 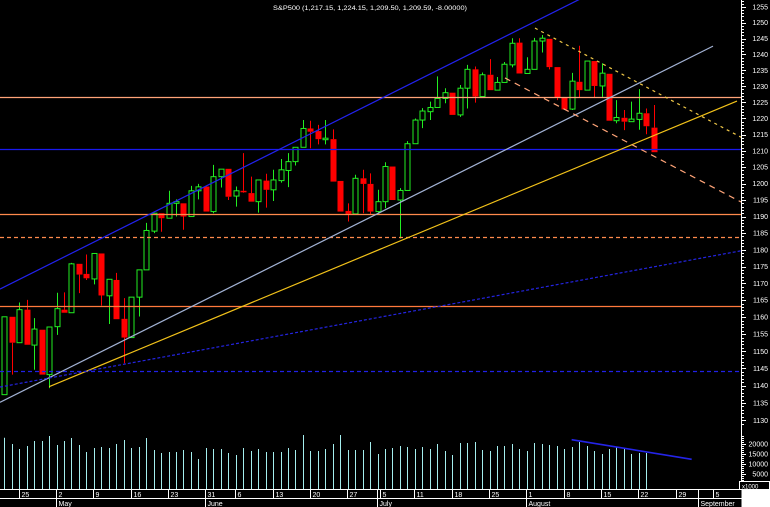 What do you see at coordinates (755, 498) in the screenshot?
I see `axis-corner-block` at bounding box center [755, 498].